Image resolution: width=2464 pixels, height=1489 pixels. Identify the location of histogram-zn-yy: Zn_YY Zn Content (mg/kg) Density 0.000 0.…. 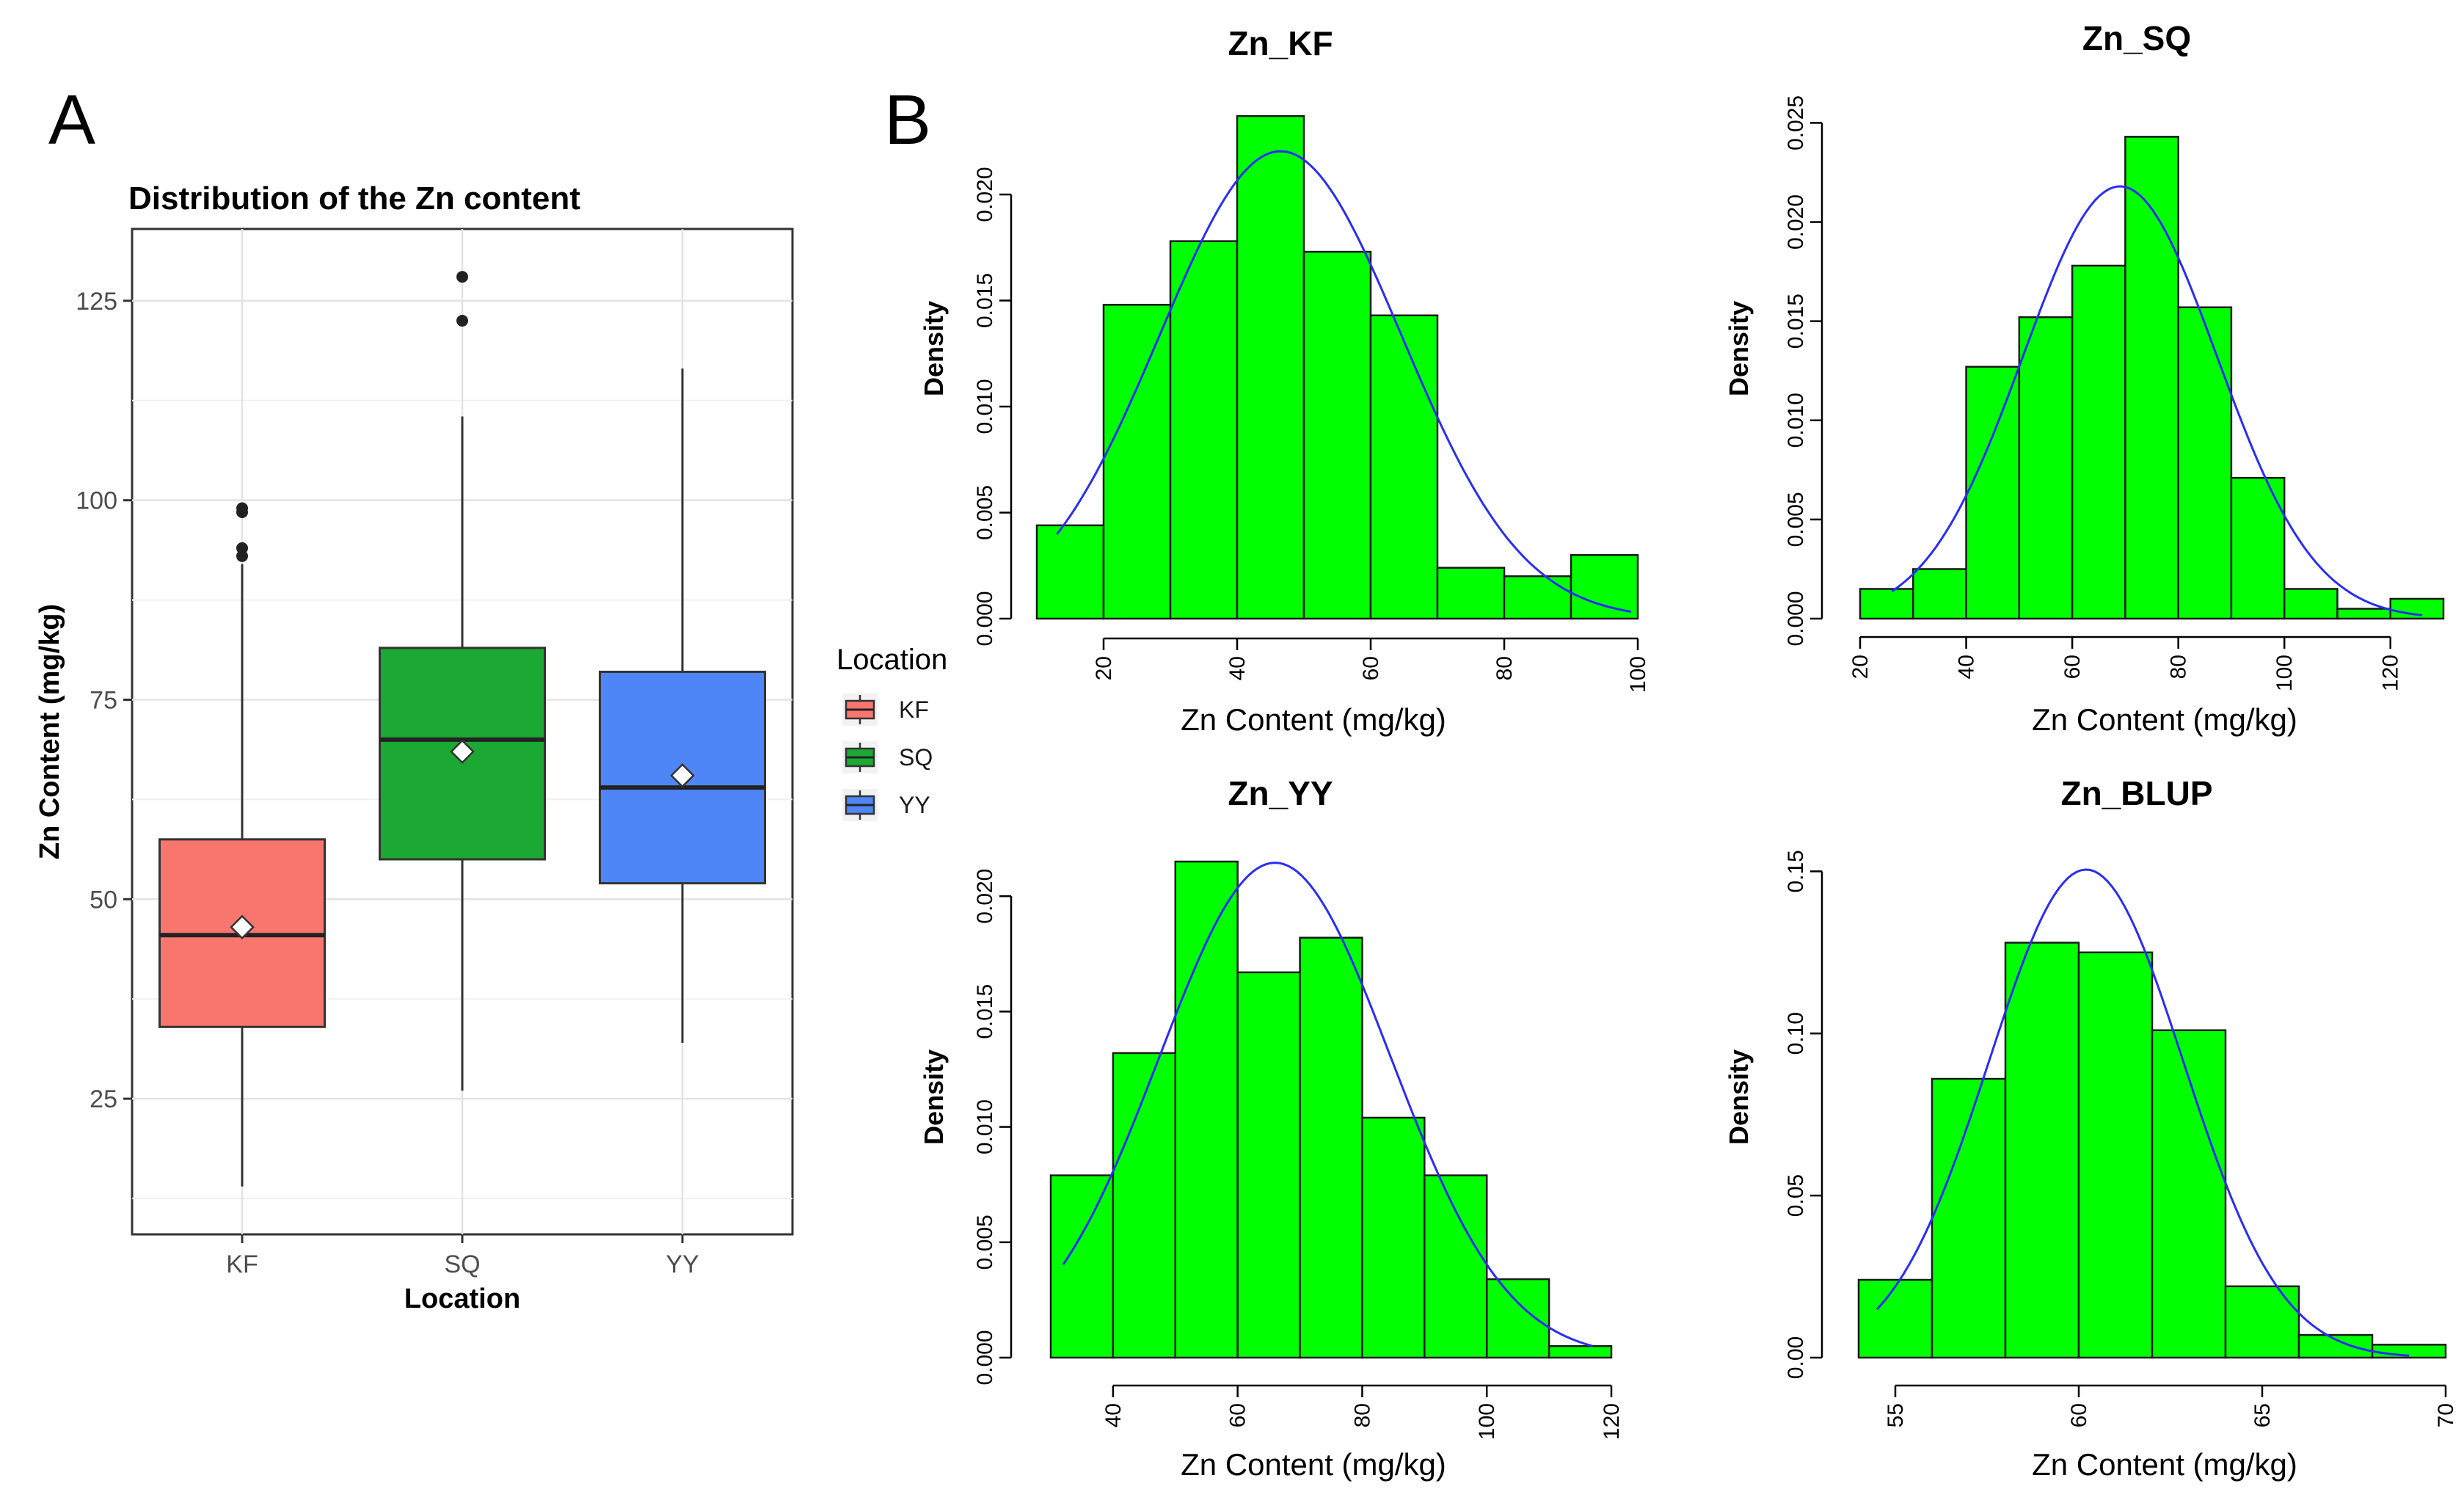
(1271, 1128).